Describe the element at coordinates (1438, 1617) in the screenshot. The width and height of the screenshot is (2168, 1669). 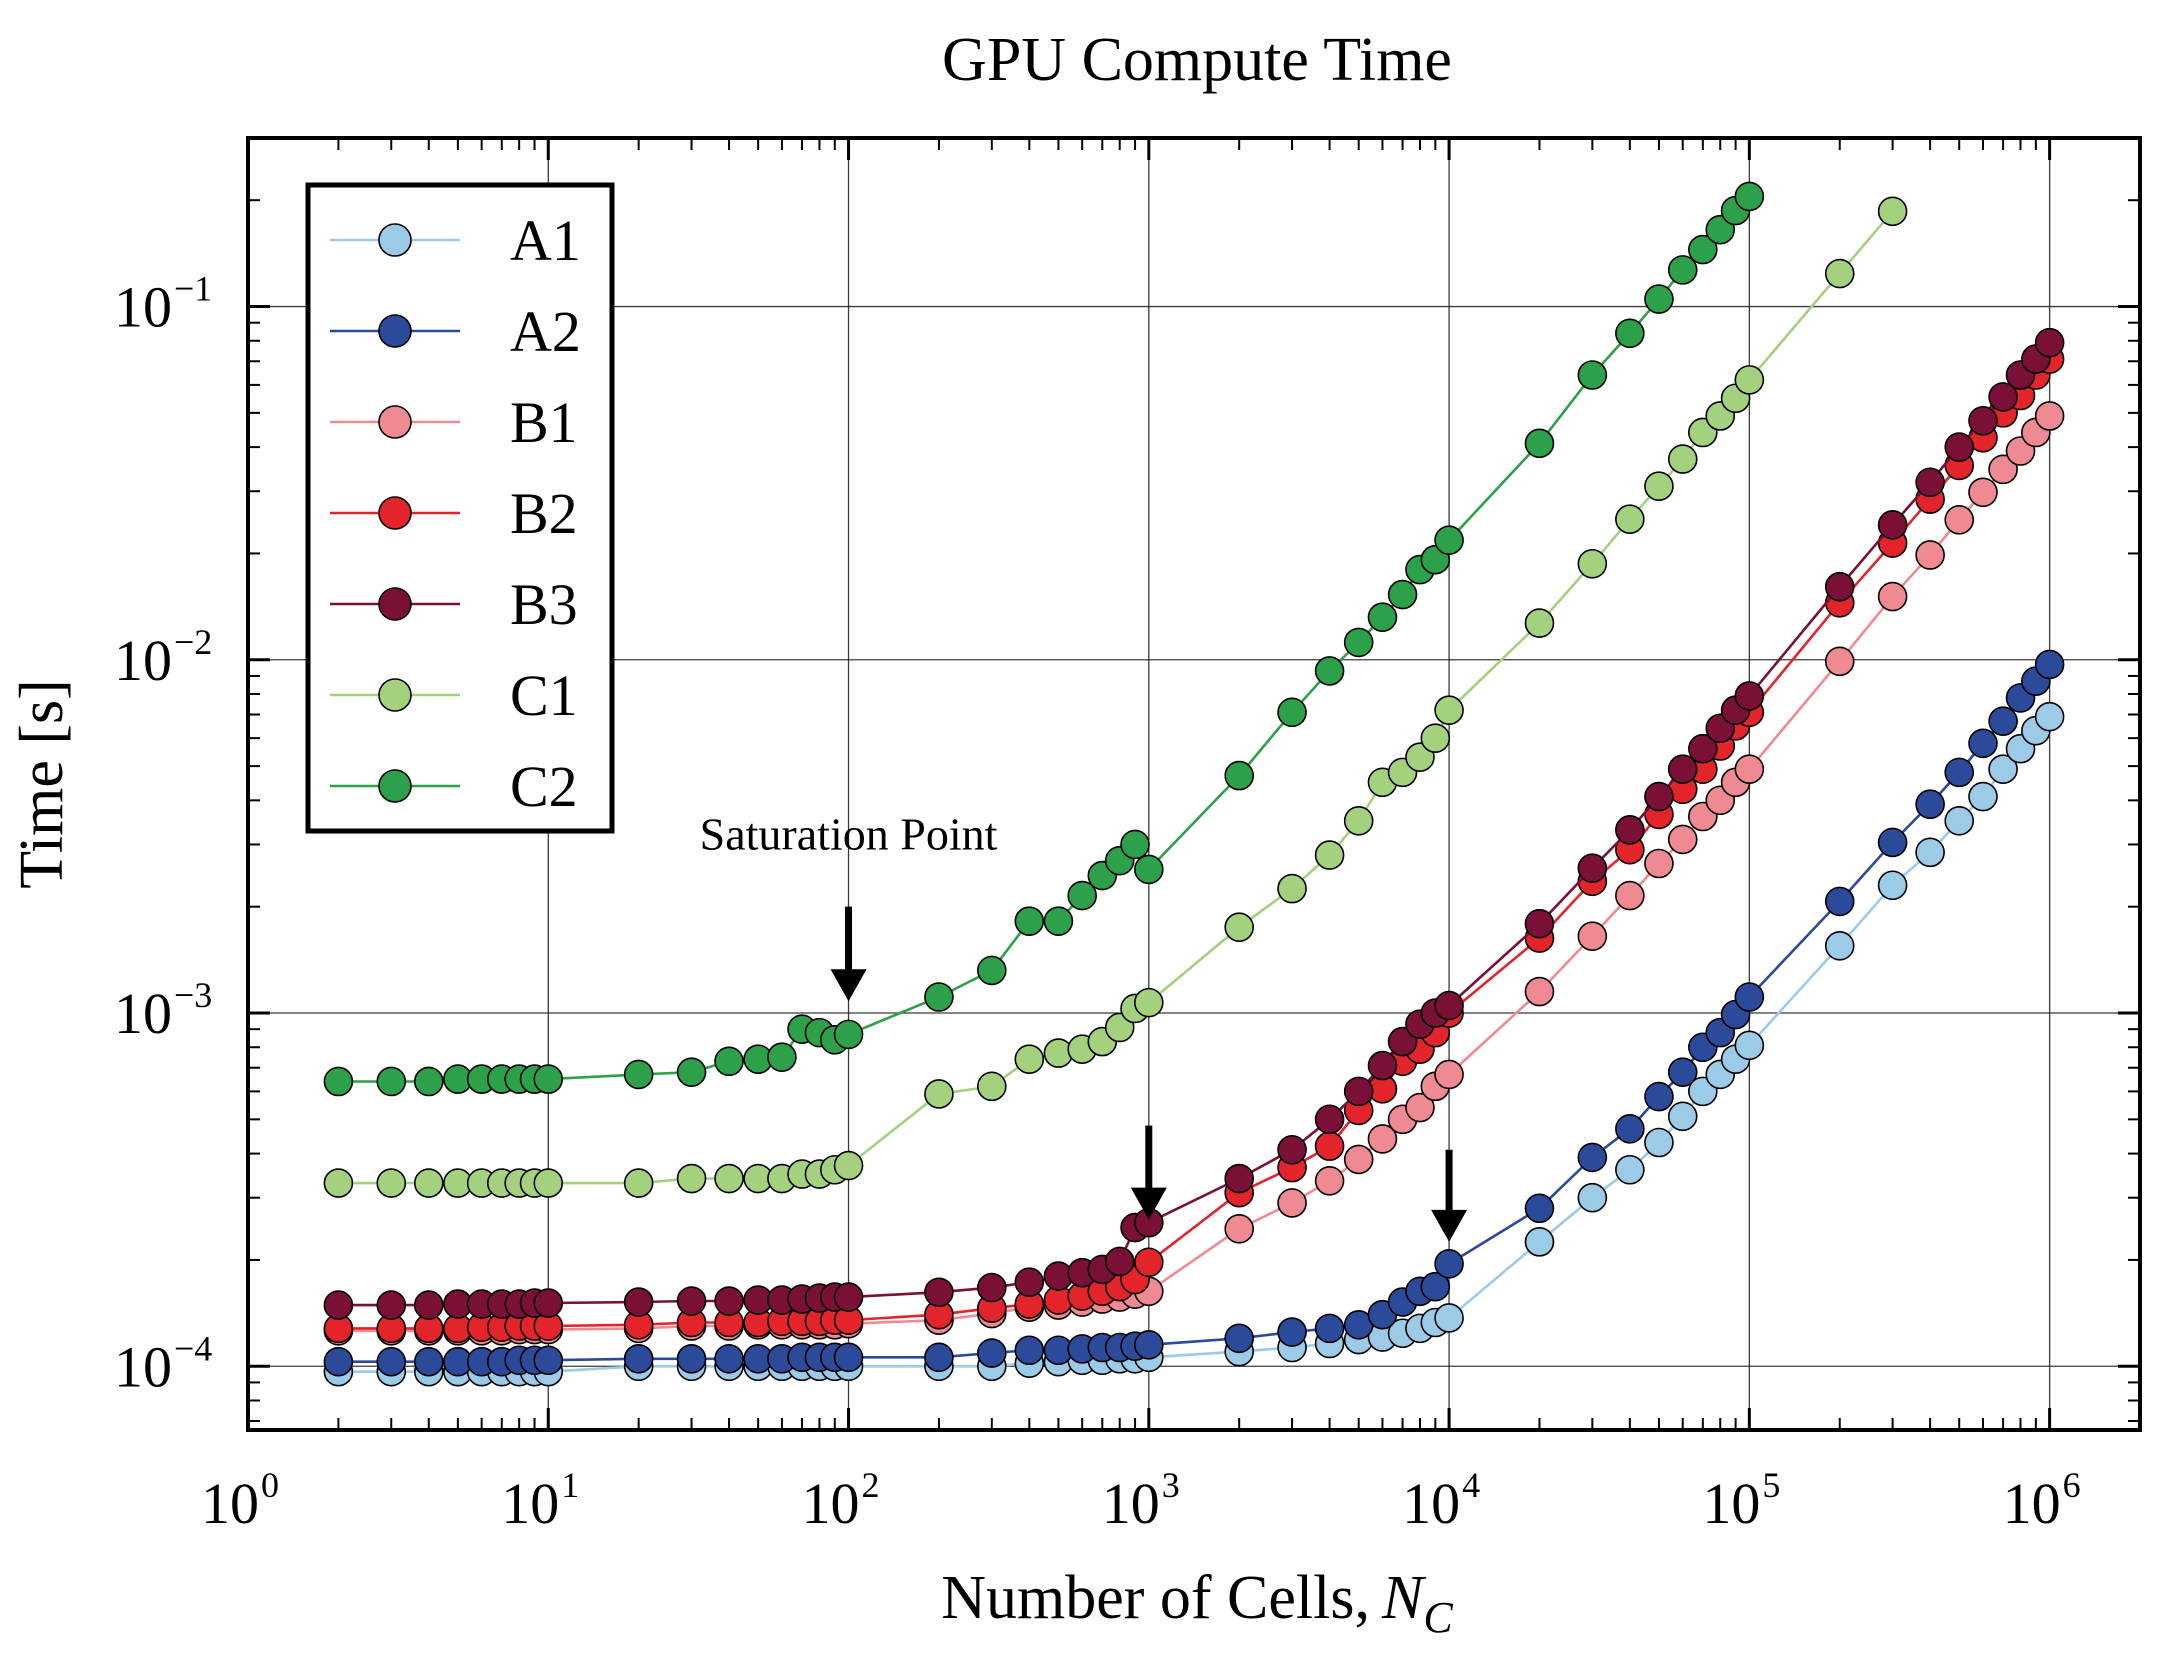
I see `x-axis-label-subscript: C` at that location.